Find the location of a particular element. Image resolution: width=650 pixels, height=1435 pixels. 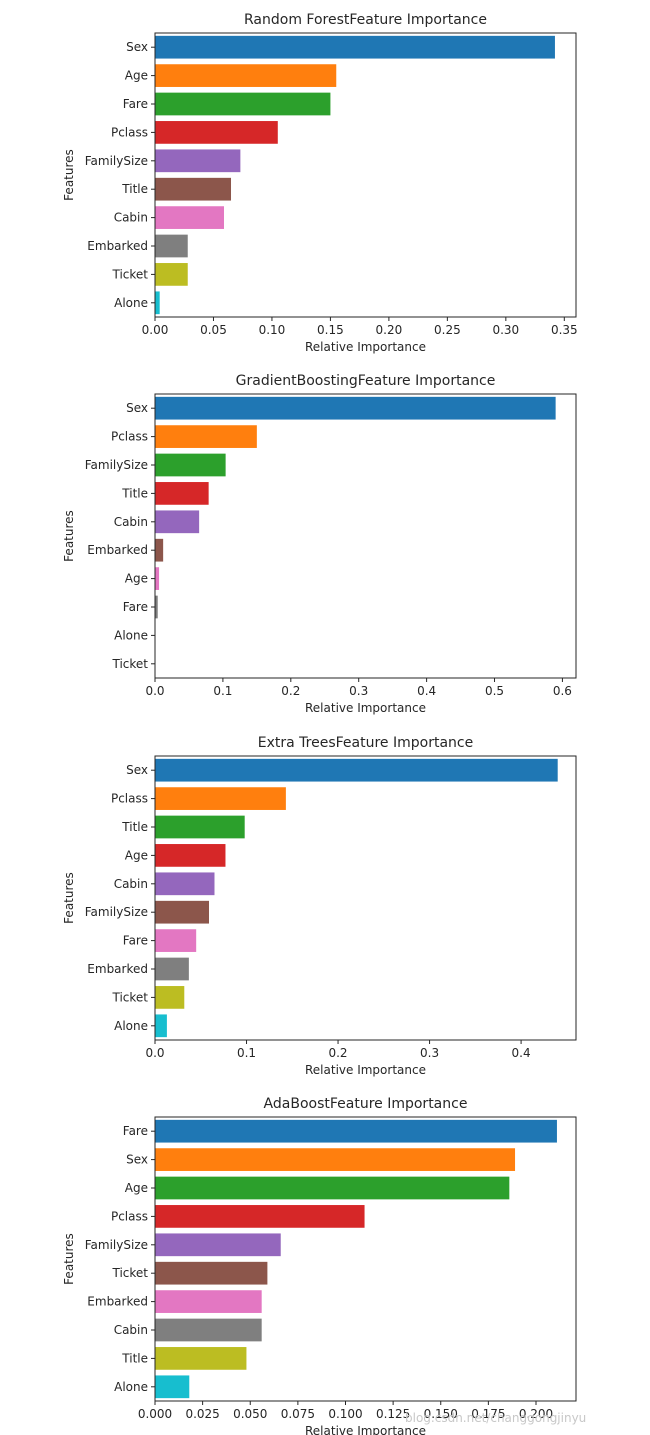

x-tick-label: 0.30 is located at coordinates (505, 330).